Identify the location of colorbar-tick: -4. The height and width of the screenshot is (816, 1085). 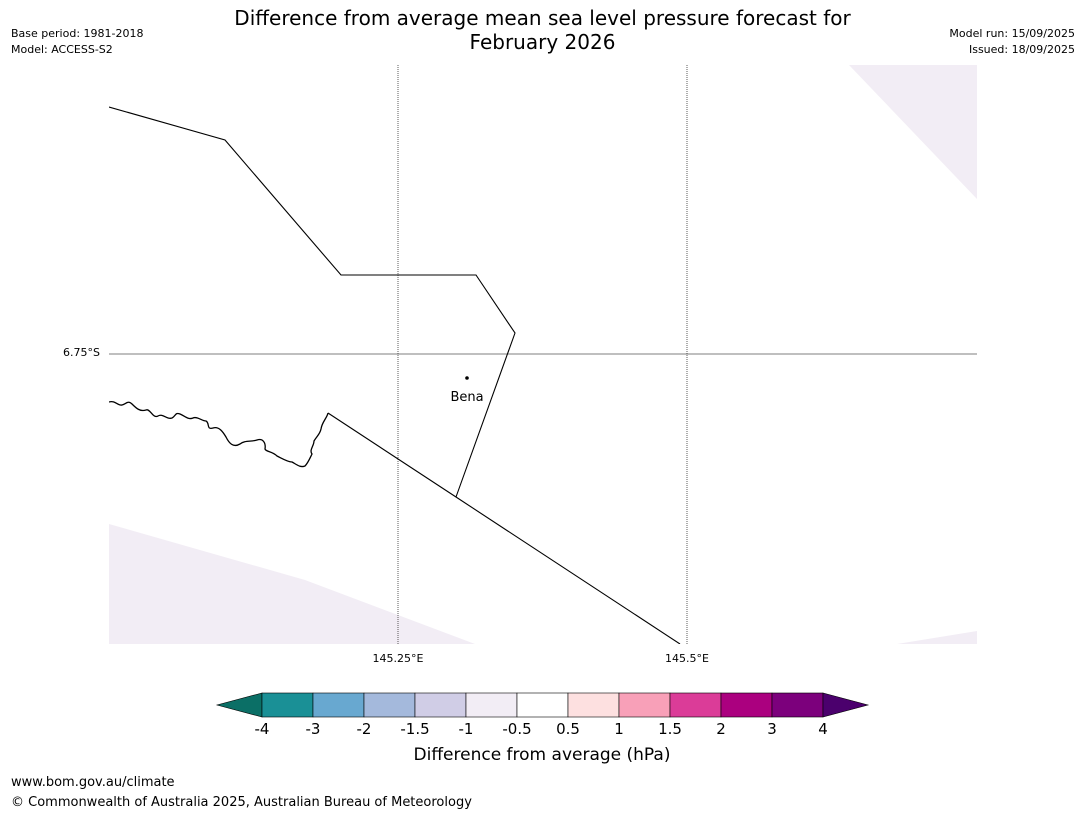
(262, 729).